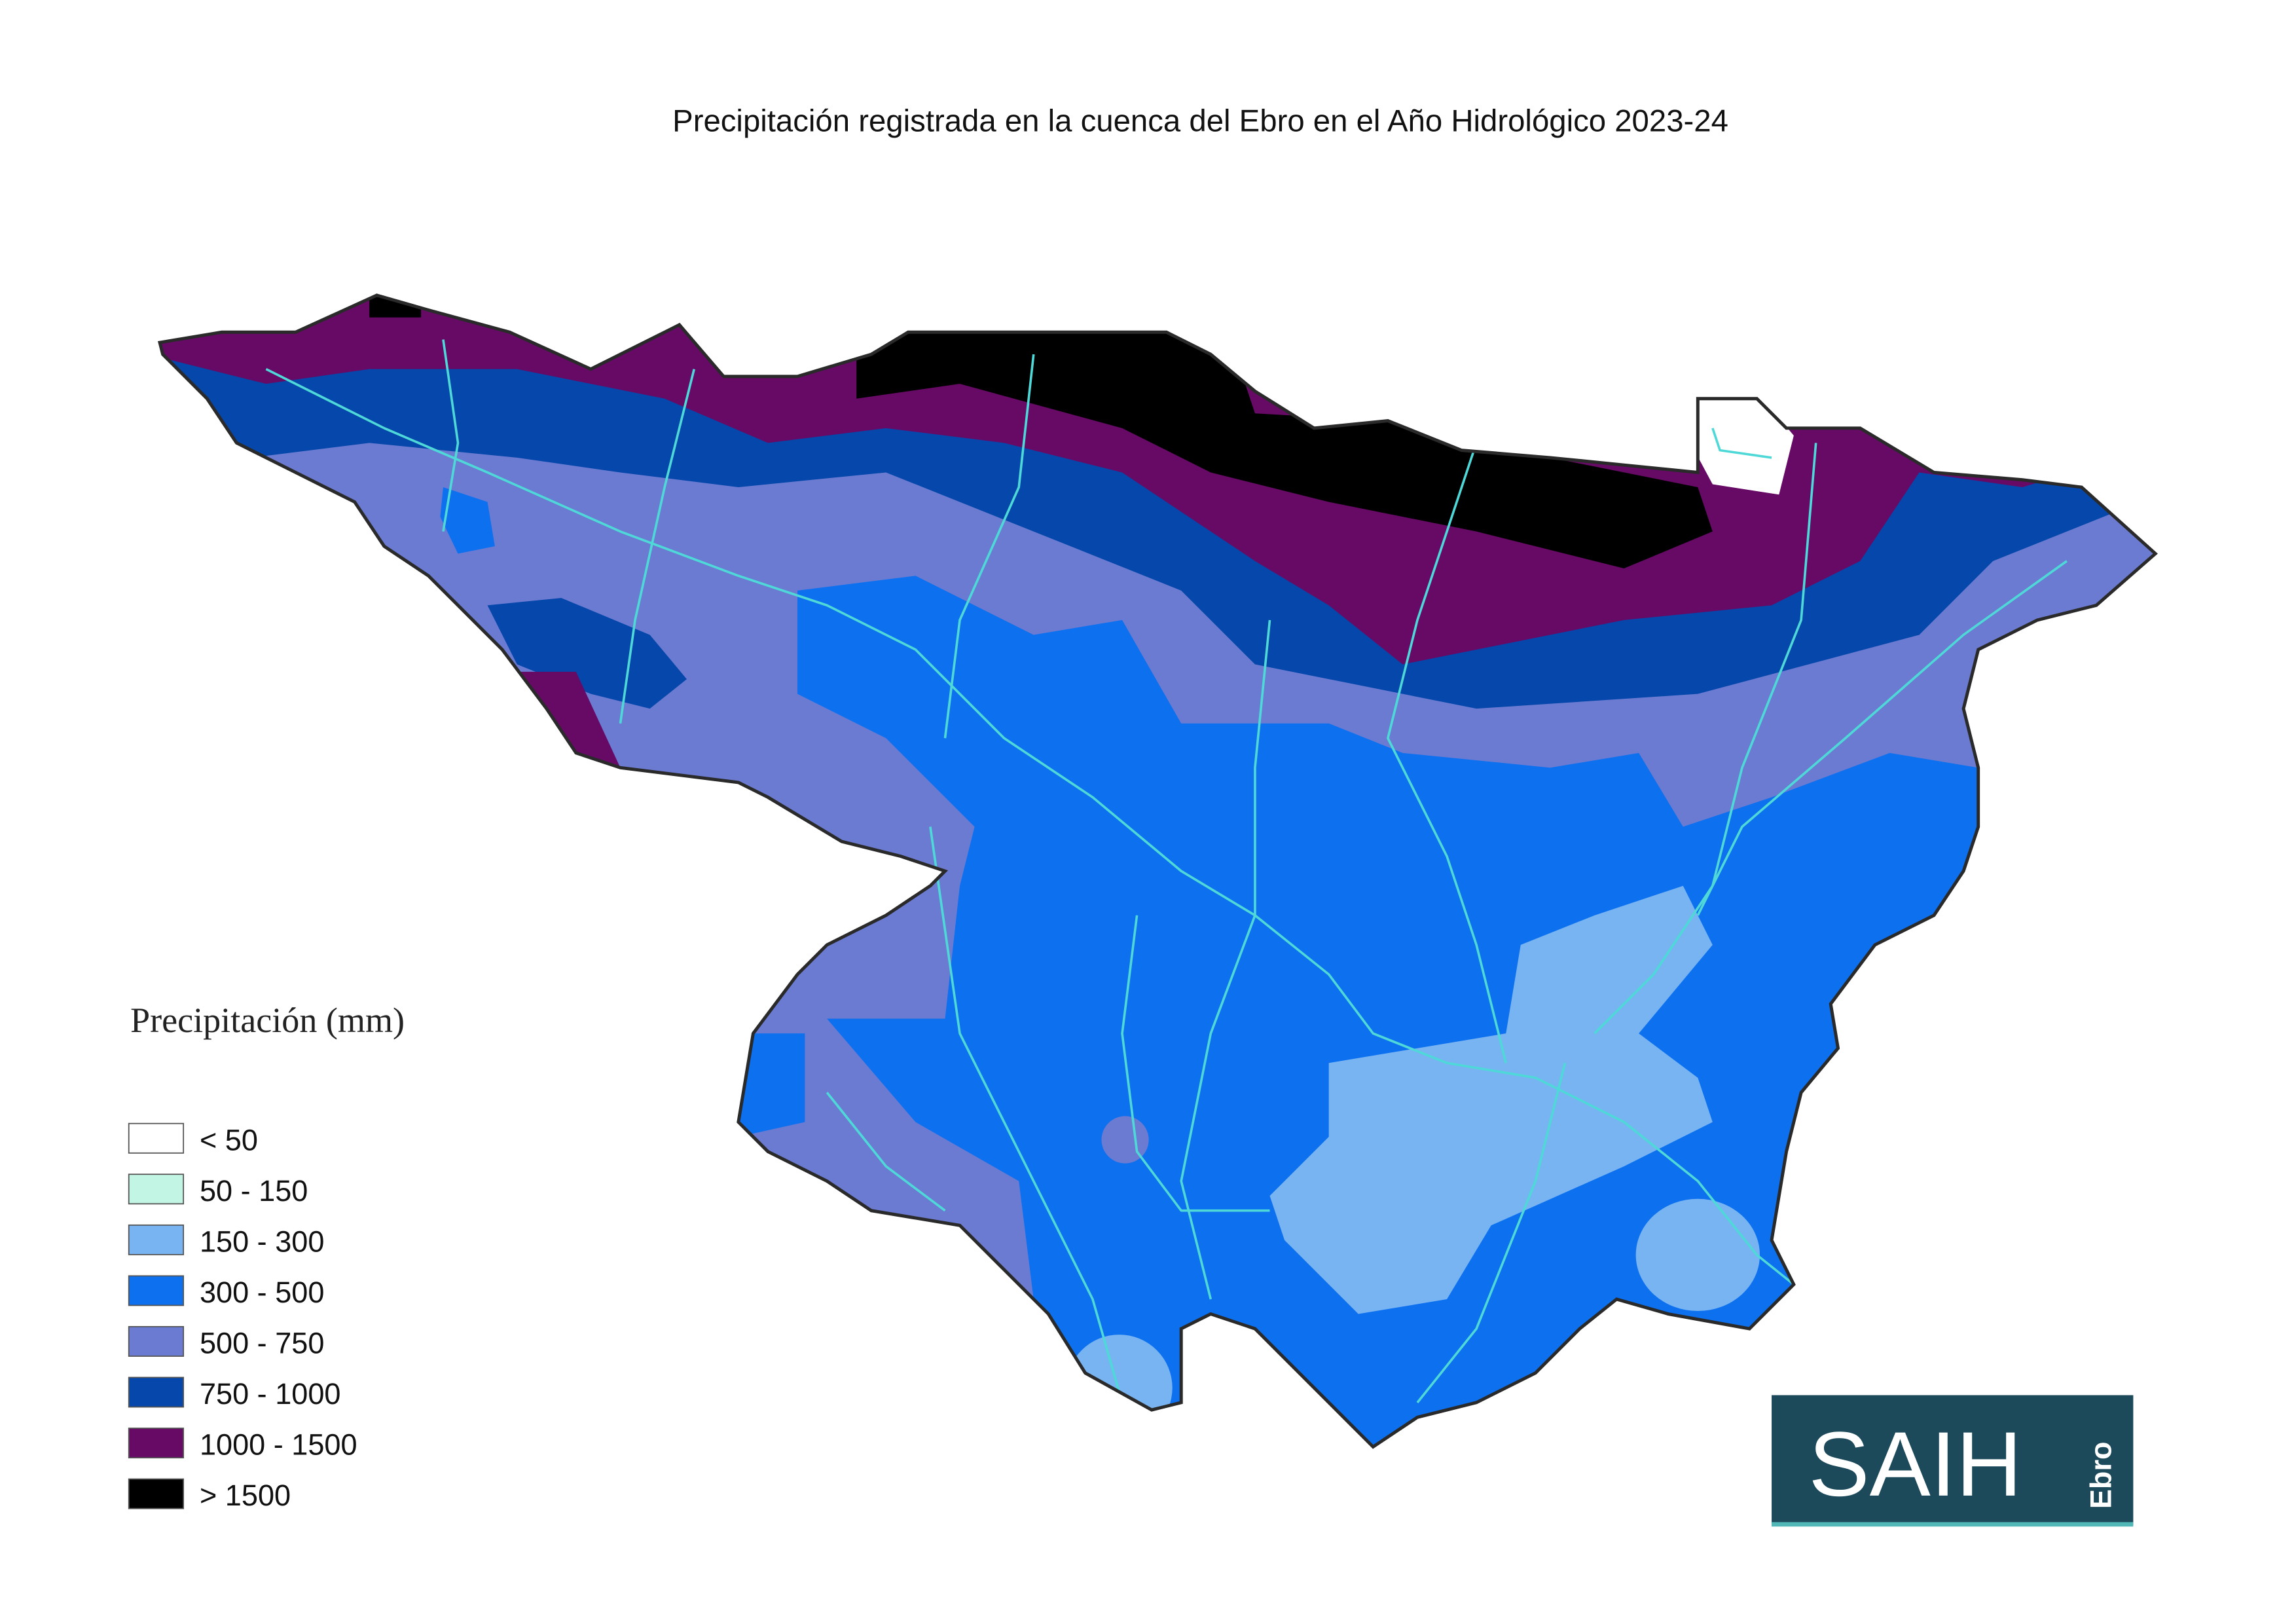 This screenshot has width=2296, height=1624. Describe the element at coordinates (1915, 1463) in the screenshot. I see `logo-text: SAIH` at that location.